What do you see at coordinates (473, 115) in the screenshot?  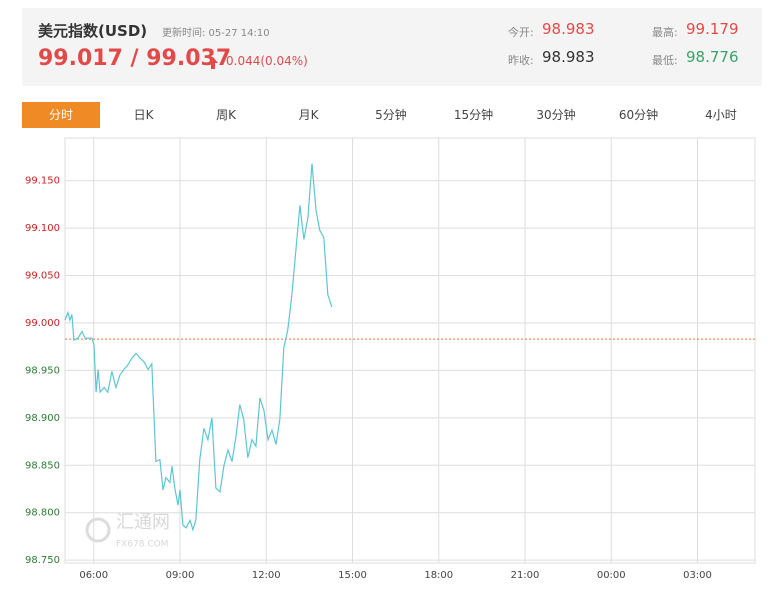 I see `tab: 15分钟` at bounding box center [473, 115].